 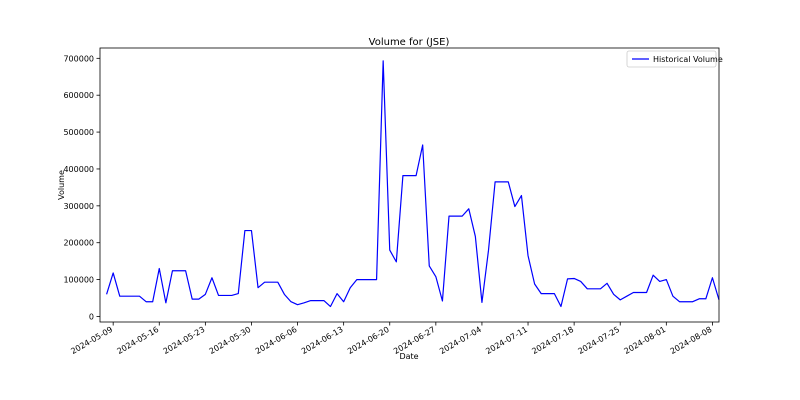 What do you see at coordinates (408, 356) in the screenshot?
I see `x-axis-title: Date` at bounding box center [408, 356].